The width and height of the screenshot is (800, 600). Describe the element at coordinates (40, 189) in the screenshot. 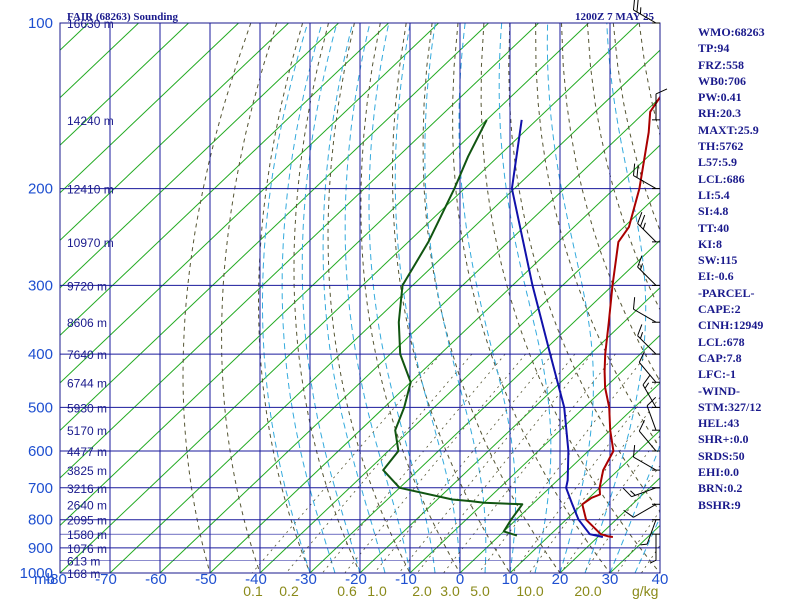

I see `pressure-label: 200` at that location.